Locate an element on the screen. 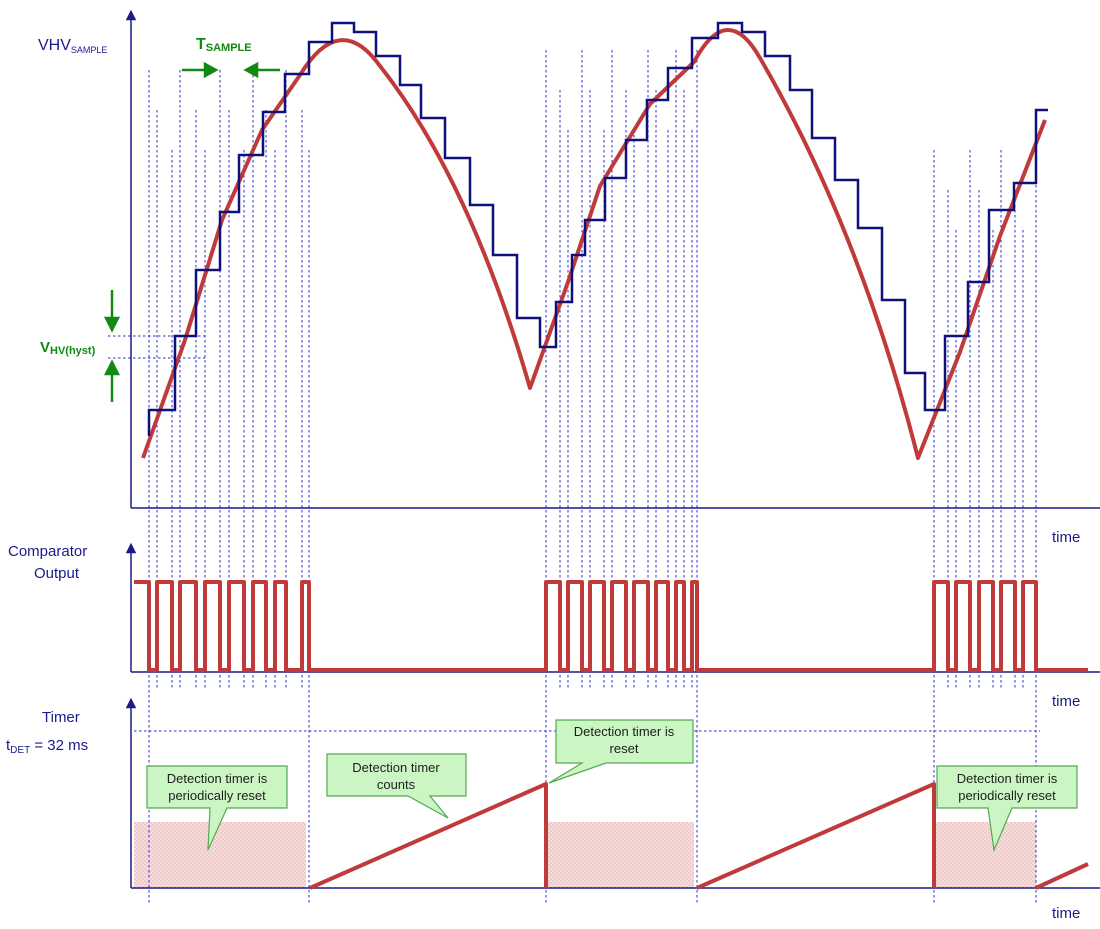 Image resolution: width=1100 pixels, height=929 pixels. tdet-label: tDET = 32 ms is located at coordinates (47, 746).